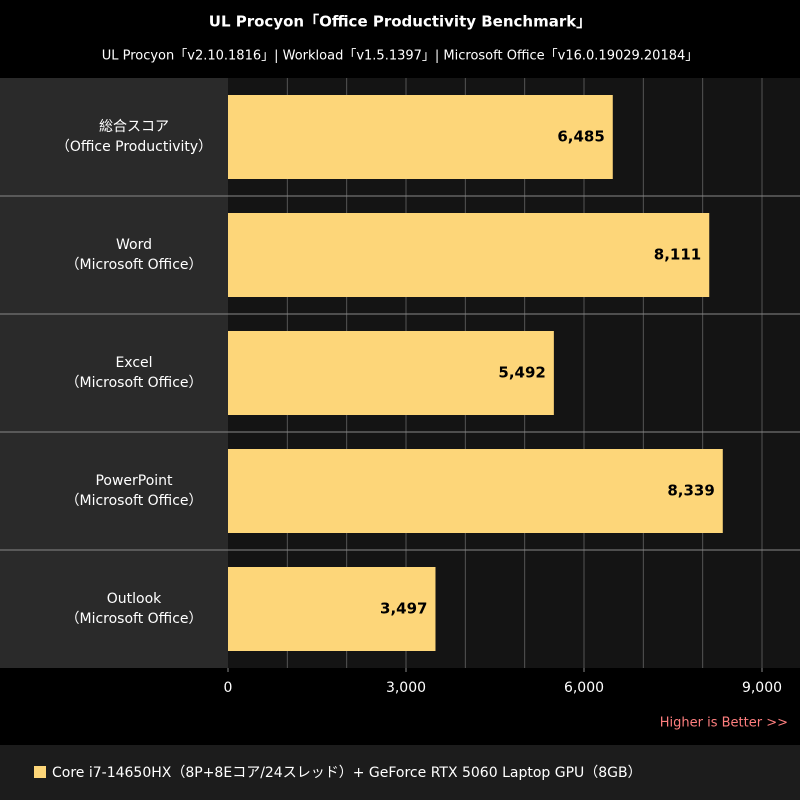 The image size is (800, 800). I want to click on category-label: PowerPoint, so click(134, 481).